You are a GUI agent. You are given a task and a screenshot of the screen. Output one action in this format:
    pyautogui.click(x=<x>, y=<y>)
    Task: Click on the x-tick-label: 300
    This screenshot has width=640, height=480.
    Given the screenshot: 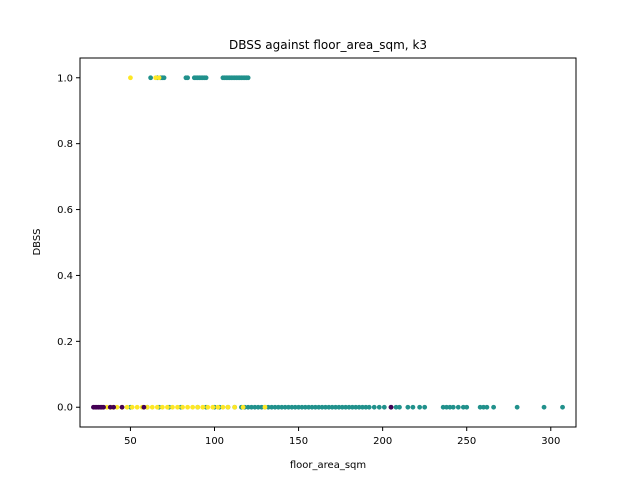 What is the action you would take?
    pyautogui.click(x=550, y=441)
    